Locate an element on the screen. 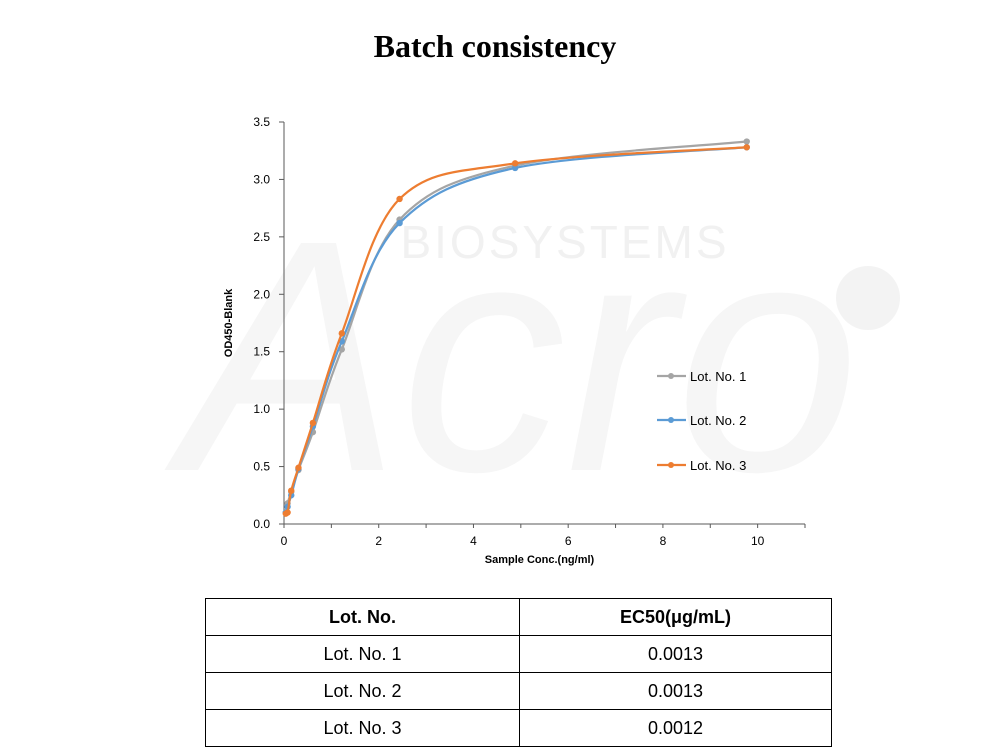  table-row: Lot. No. 3 0.0012 is located at coordinates (518, 728).